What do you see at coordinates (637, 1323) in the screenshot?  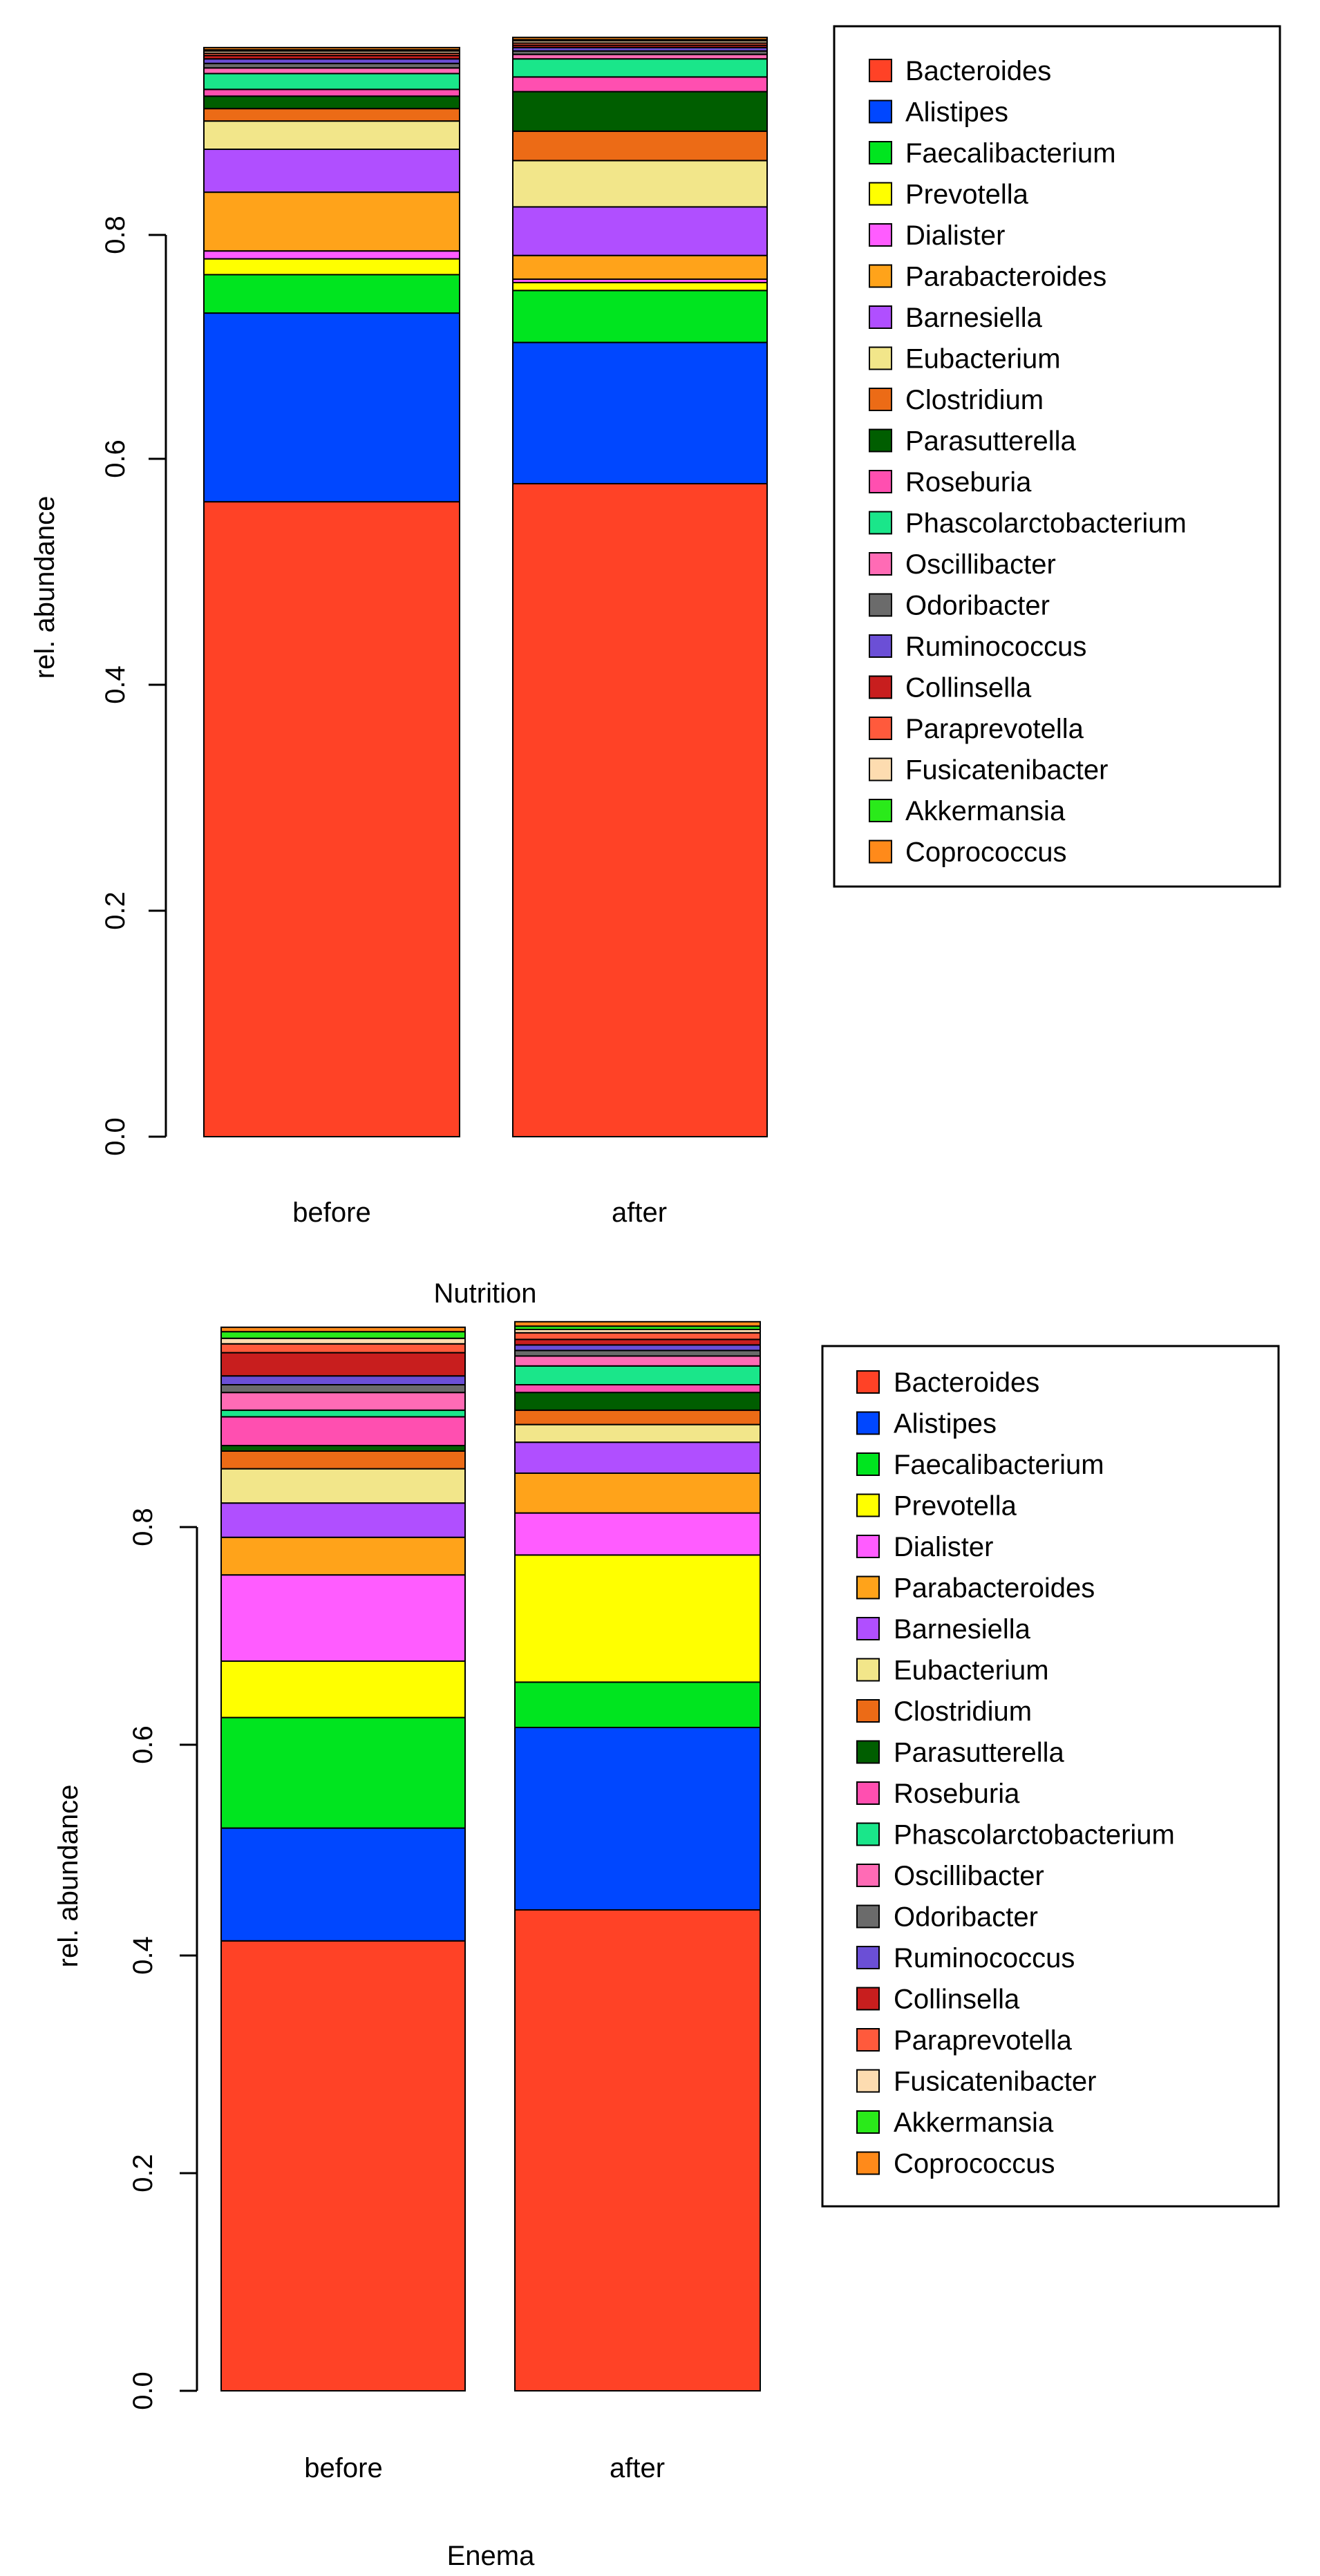 I see `enema-bar-after-coprococcus` at bounding box center [637, 1323].